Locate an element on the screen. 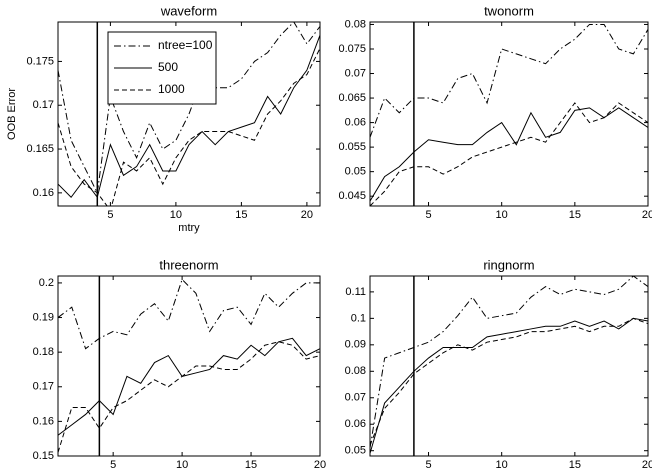 The width and height of the screenshot is (652, 471). y-tick-label: 0.175 is located at coordinates (40, 61).